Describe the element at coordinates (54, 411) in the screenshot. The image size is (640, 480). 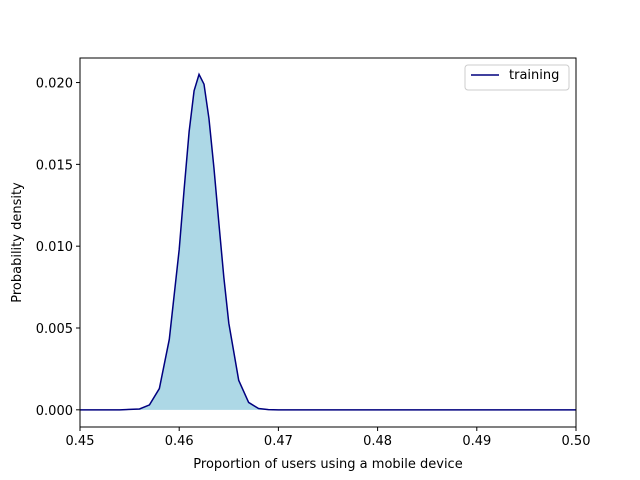
I see `y-tick-label: 0.000` at that location.